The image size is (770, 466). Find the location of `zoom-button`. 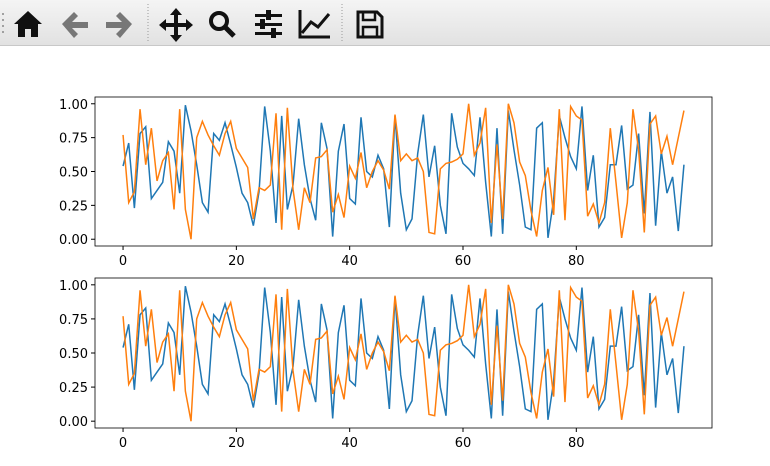

zoom-button is located at coordinates (222, 24).